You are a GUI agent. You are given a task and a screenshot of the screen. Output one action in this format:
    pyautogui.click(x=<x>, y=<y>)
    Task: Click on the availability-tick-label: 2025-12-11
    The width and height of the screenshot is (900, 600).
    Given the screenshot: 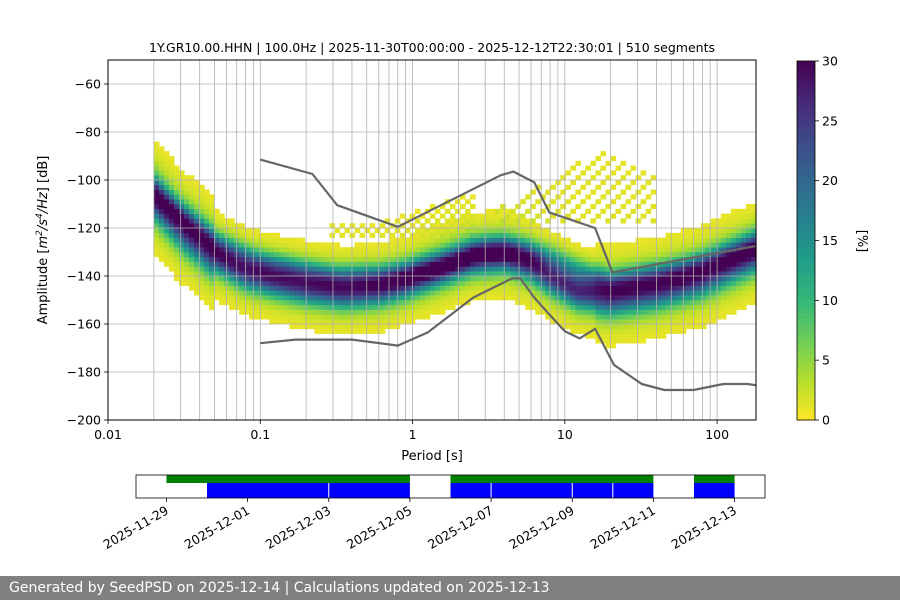 What is the action you would take?
    pyautogui.click(x=622, y=527)
    